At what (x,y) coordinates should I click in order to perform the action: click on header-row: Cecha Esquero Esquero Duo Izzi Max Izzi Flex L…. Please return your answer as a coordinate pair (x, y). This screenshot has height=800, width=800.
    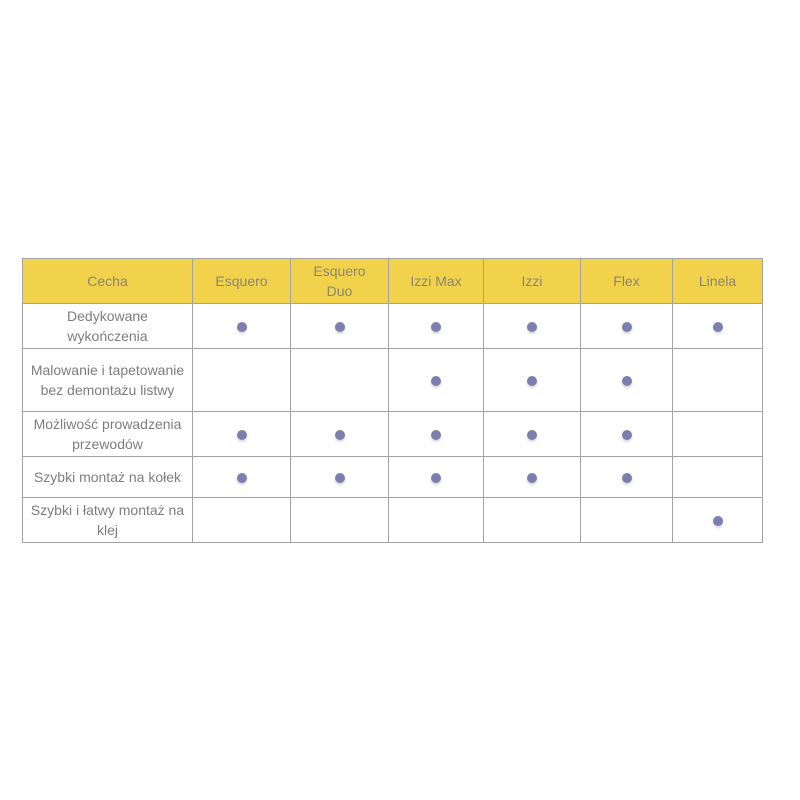
    Looking at the image, I should click on (392, 281).